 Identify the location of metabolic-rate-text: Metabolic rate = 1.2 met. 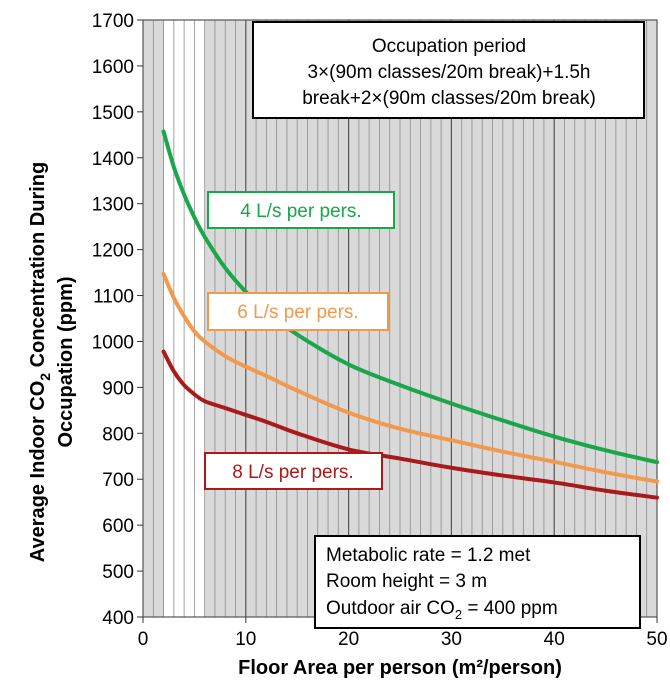
(428, 555).